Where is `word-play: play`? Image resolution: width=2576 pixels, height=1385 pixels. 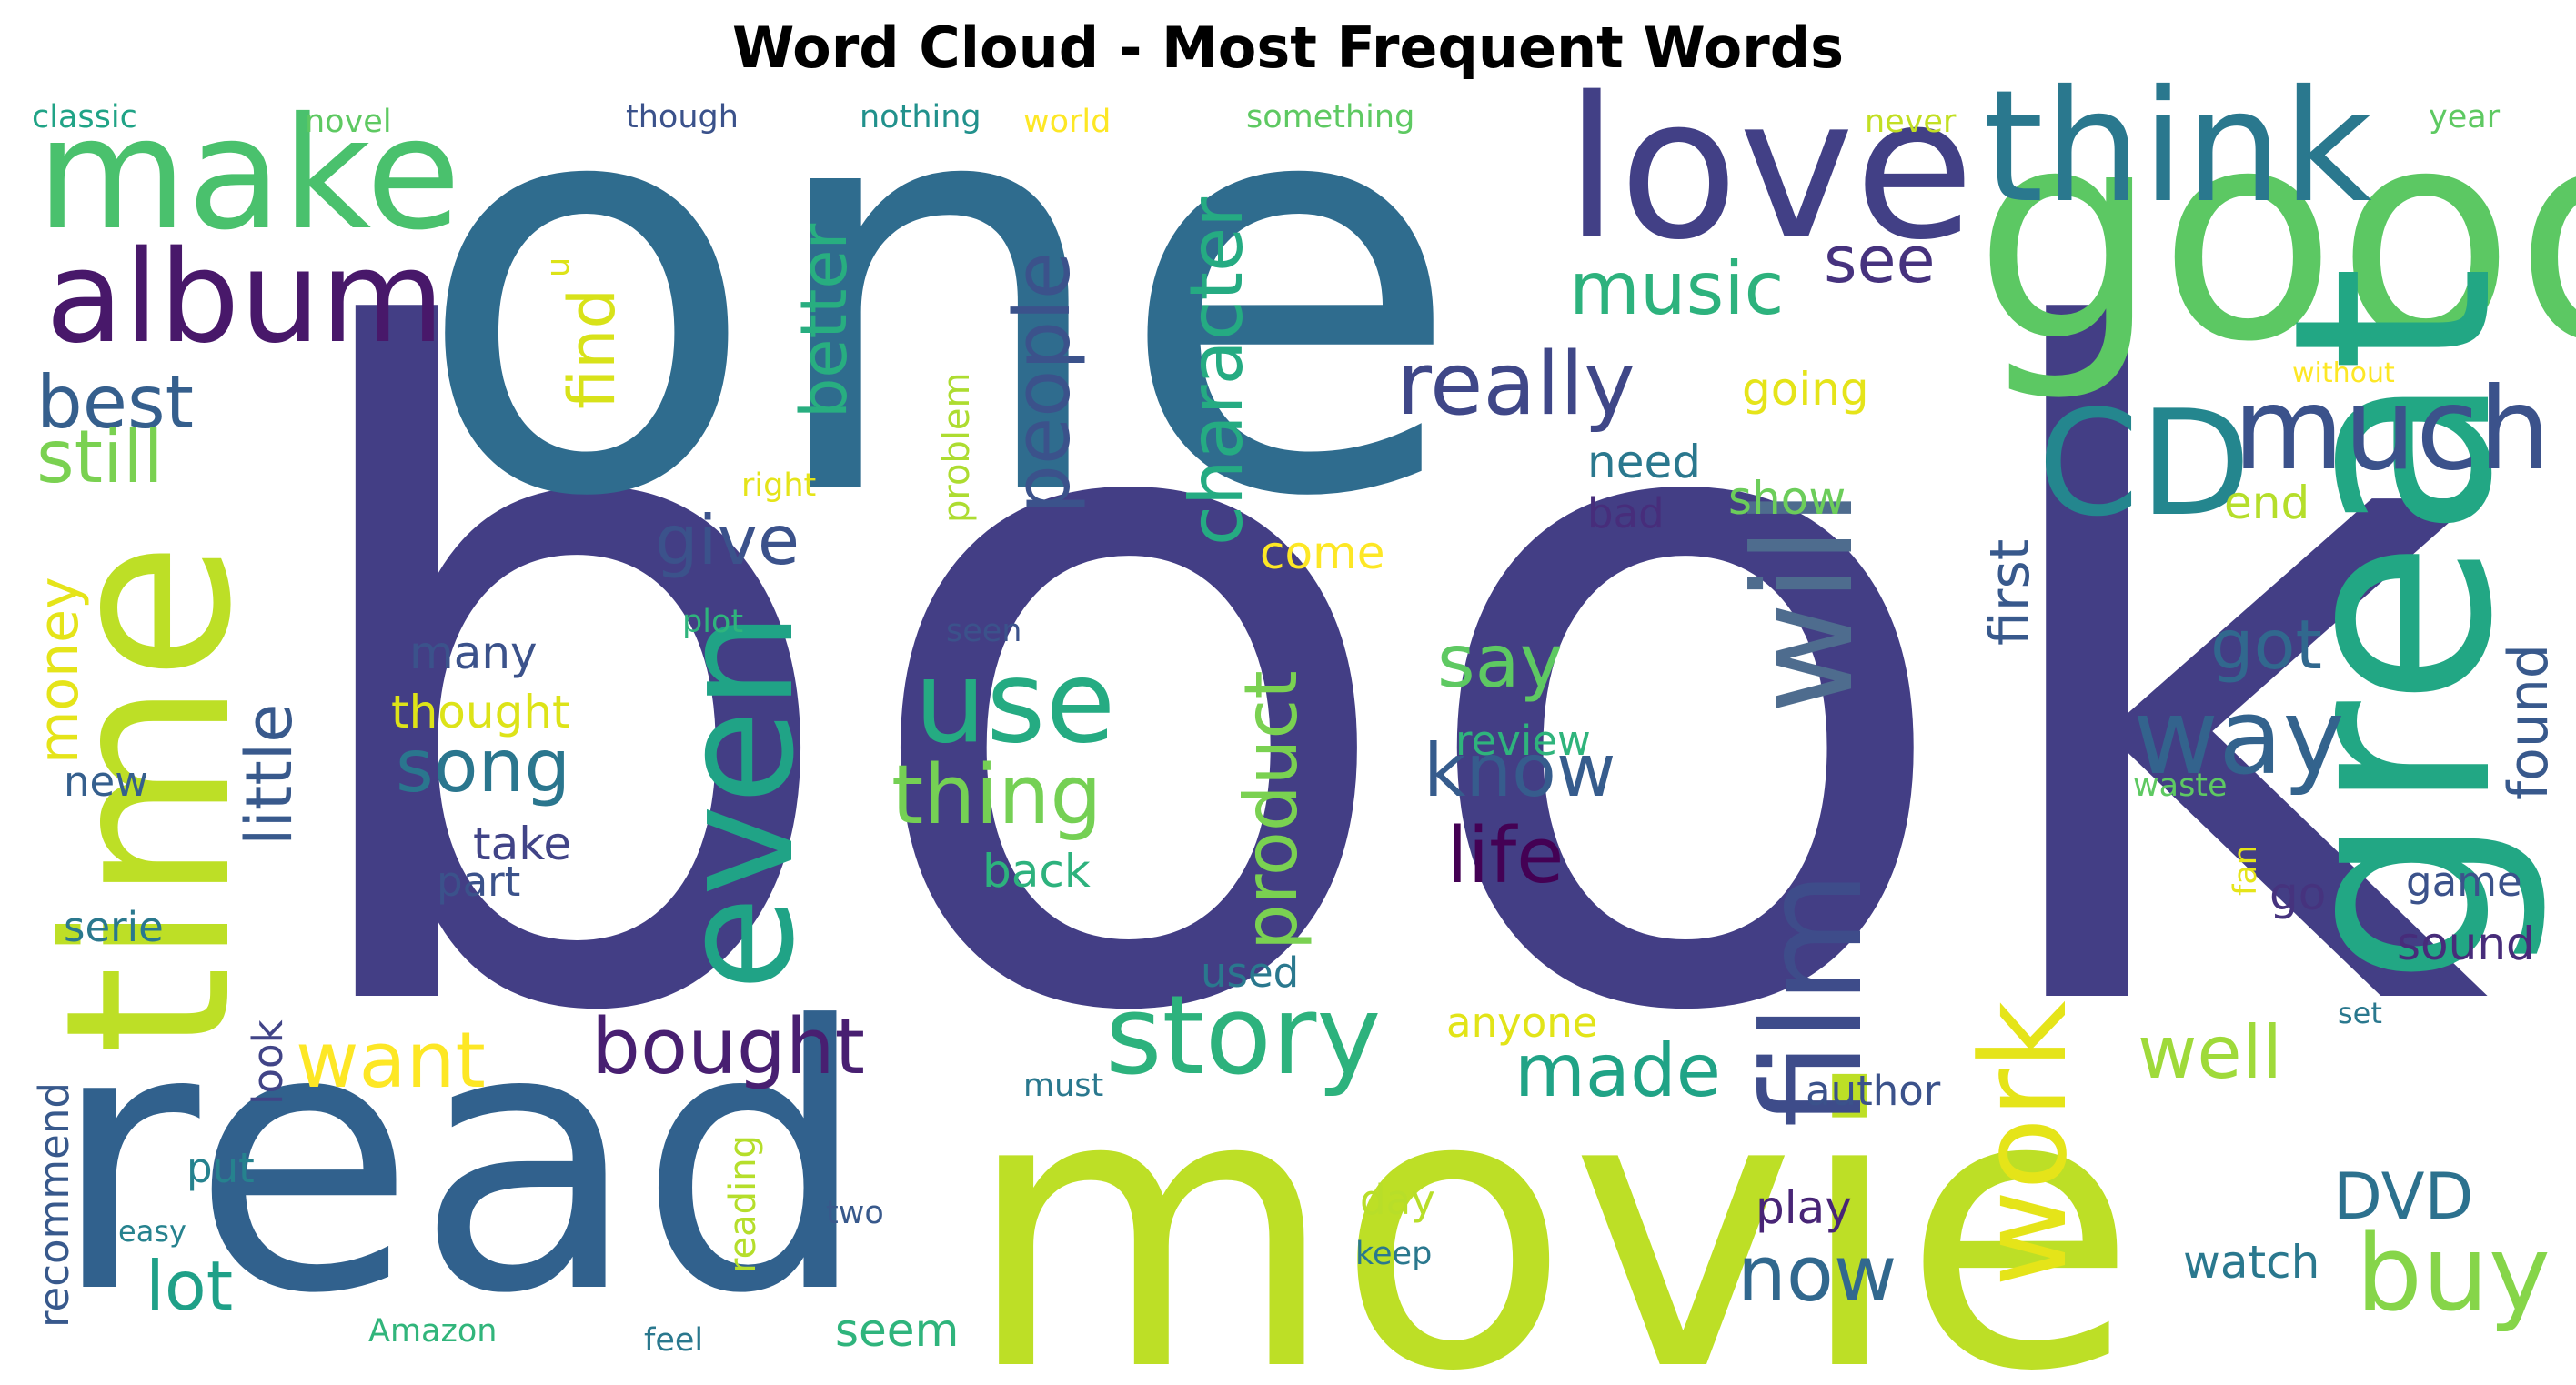
word-play: play is located at coordinates (1804, 1207).